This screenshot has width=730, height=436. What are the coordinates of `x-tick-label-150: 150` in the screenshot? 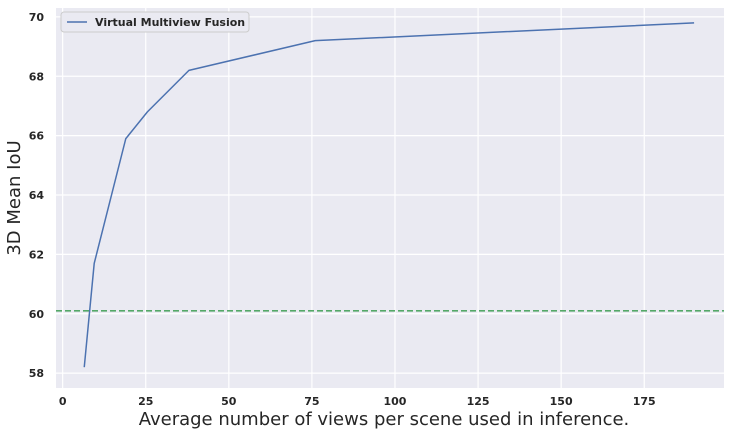 It's located at (561, 401).